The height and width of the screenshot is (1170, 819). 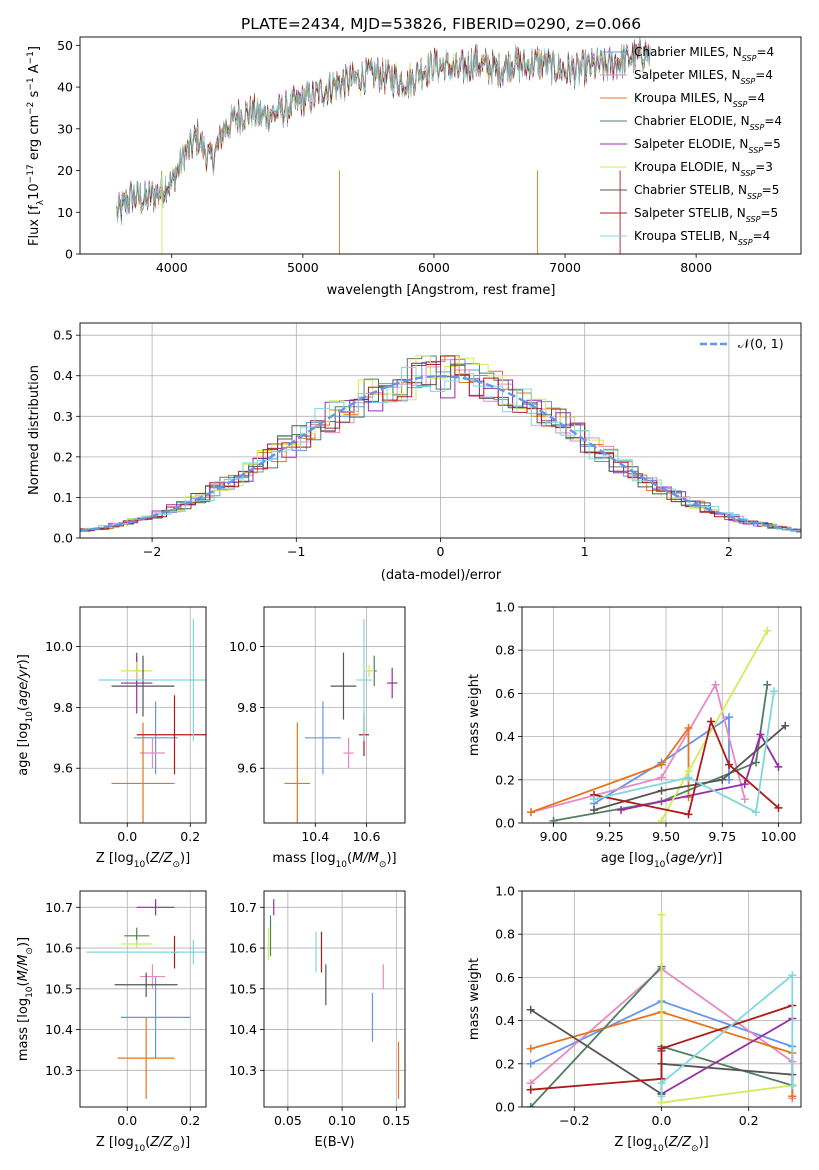 What do you see at coordinates (505, 1063) in the screenshot?
I see `y-tick-label: 0.2` at bounding box center [505, 1063].